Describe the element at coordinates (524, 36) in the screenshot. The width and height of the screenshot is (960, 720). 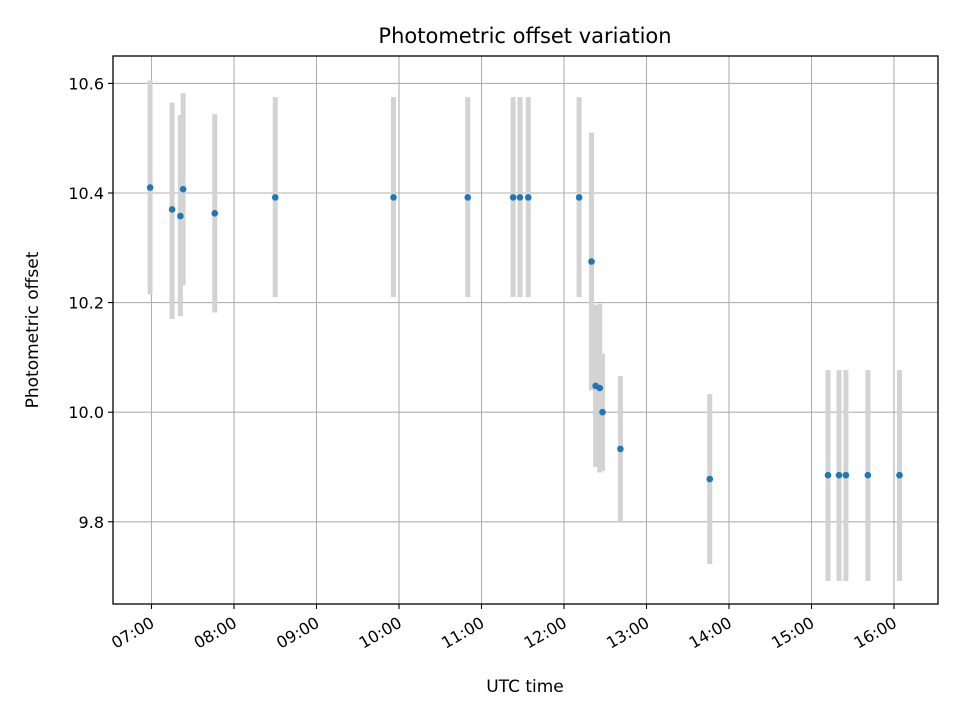
I see `chart-title: Photometric offset variation` at that location.